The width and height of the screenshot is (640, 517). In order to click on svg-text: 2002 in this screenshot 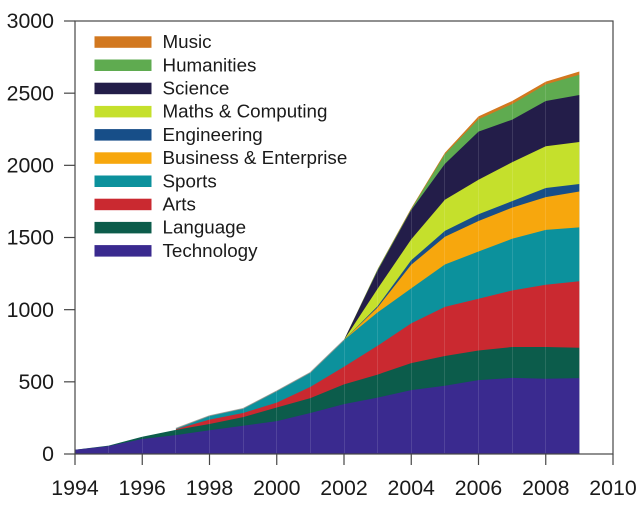, I will do `click(343, 488)`.